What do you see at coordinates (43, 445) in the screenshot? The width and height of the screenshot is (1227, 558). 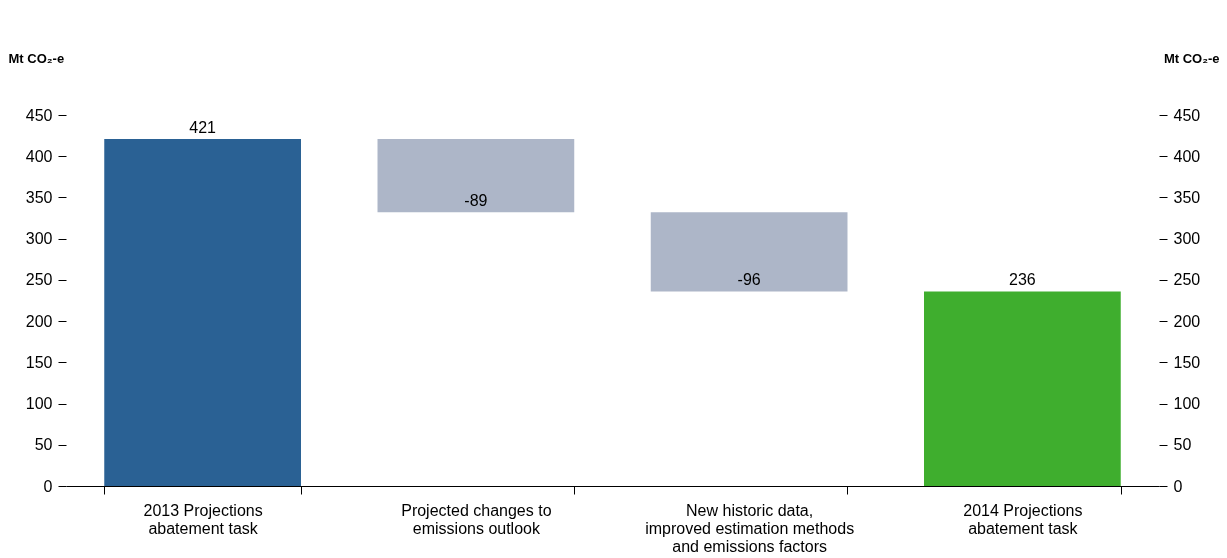 I see `y-tick-label: 50` at bounding box center [43, 445].